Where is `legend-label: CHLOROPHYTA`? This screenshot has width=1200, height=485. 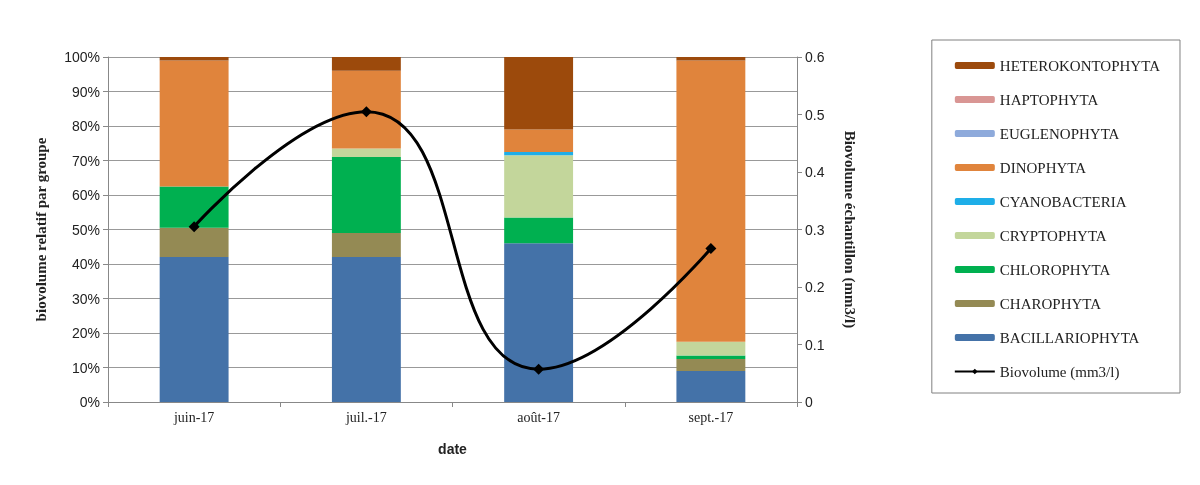
legend-label: CHLOROPHYTA is located at coordinates (1055, 269).